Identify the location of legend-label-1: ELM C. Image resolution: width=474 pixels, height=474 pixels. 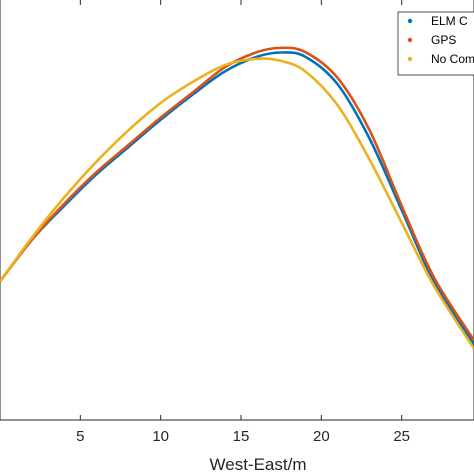
(449, 21).